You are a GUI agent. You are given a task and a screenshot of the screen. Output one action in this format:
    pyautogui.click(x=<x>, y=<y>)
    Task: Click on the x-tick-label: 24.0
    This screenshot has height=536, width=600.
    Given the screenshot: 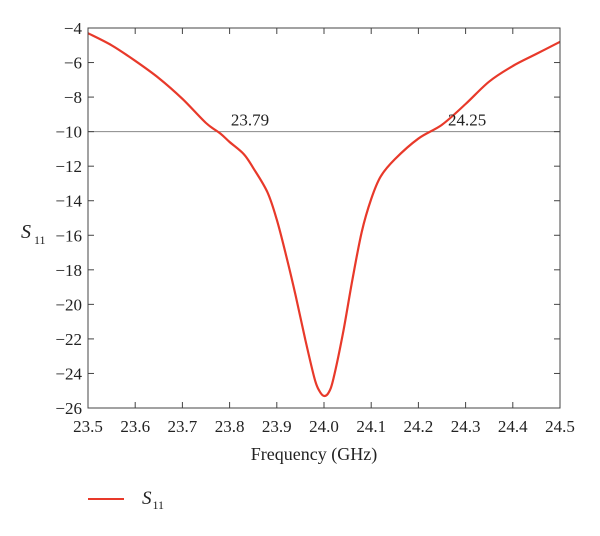 What is the action you would take?
    pyautogui.click(x=324, y=426)
    